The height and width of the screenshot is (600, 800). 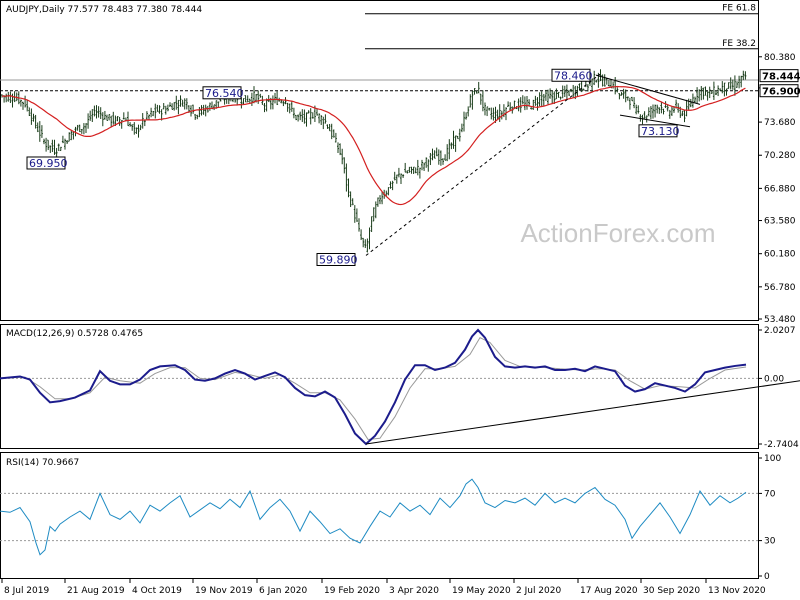 I want to click on price-ytick-label: 80.380, so click(x=780, y=58).